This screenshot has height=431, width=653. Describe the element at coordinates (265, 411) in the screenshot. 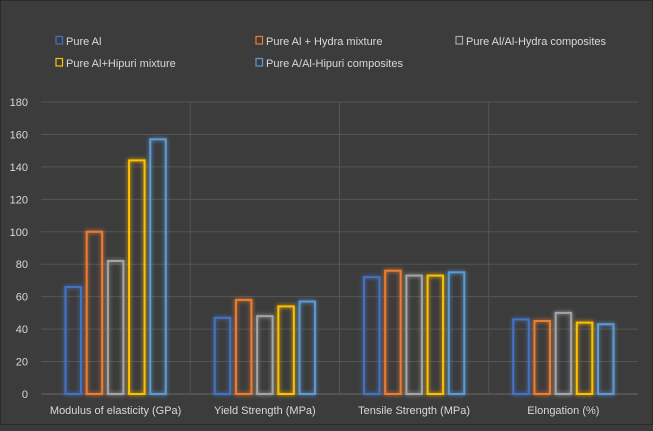

I see `x-category-label: Yield Strength (MPa)` at that location.